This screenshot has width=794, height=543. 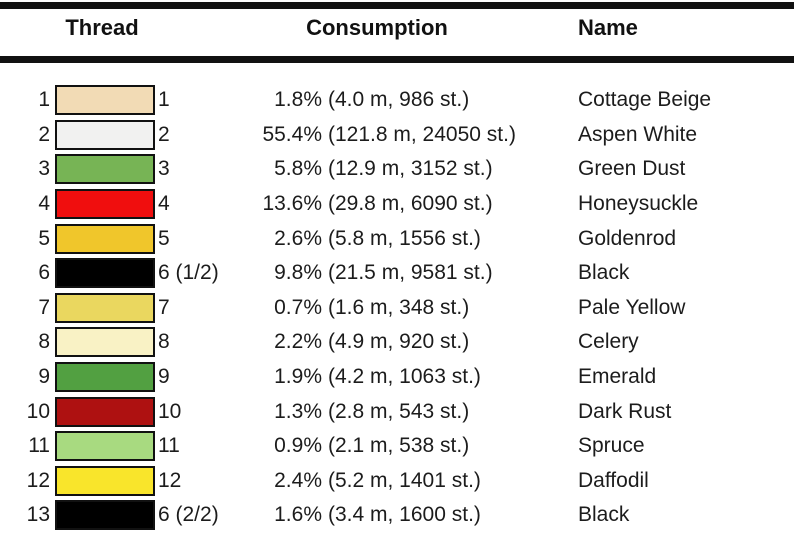 I want to click on consumption-percent: 5.8%, so click(x=298, y=169).